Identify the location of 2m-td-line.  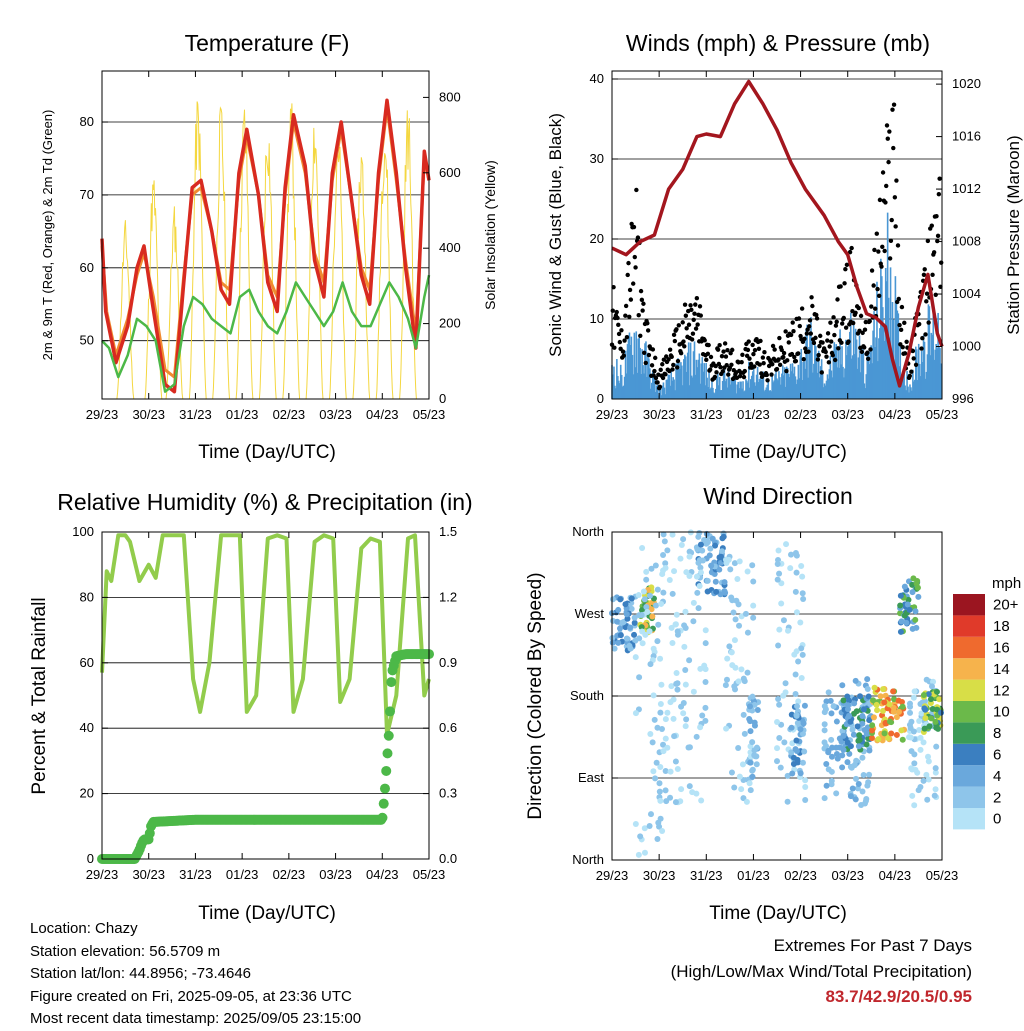
(266, 333).